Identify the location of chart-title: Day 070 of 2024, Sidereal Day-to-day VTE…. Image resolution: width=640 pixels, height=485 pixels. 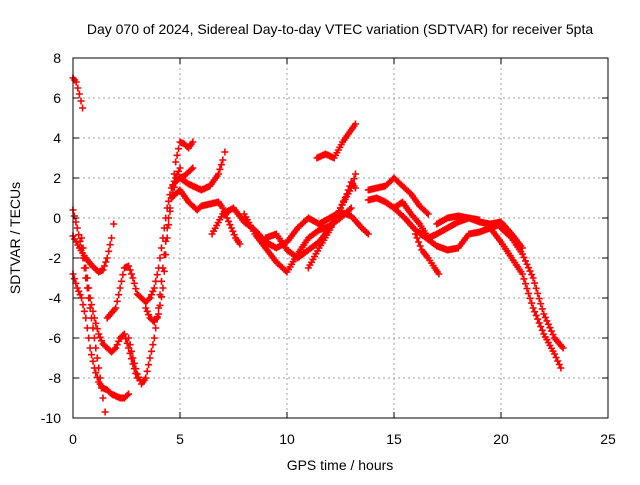
(340, 29).